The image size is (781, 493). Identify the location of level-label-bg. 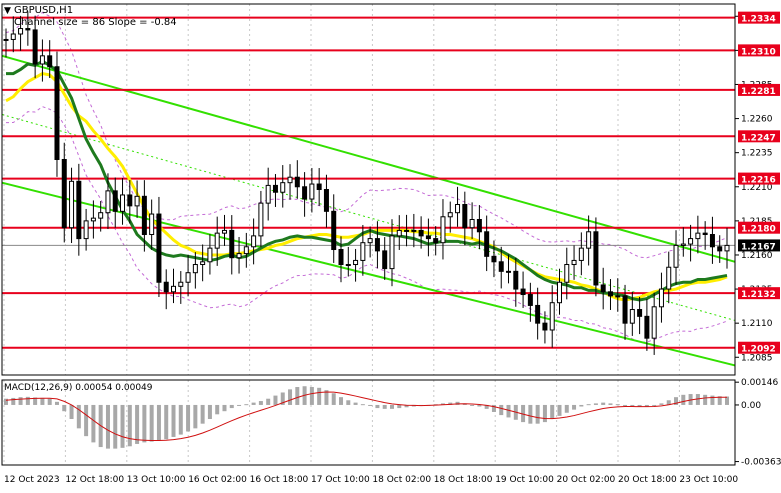
(759, 227).